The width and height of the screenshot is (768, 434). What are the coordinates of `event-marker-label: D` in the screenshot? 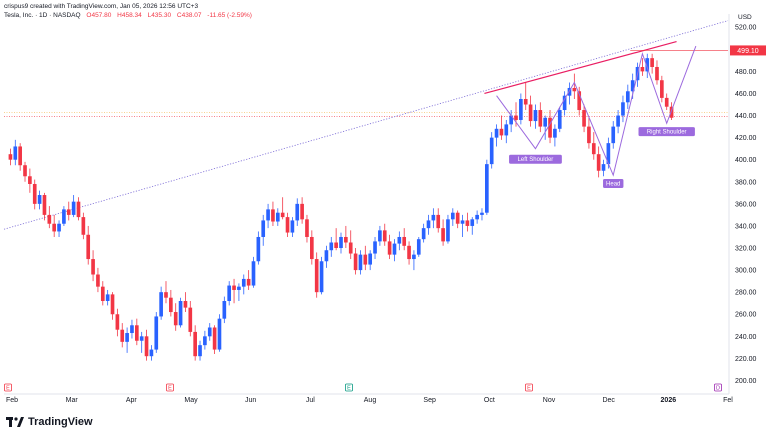 It's located at (718, 389).